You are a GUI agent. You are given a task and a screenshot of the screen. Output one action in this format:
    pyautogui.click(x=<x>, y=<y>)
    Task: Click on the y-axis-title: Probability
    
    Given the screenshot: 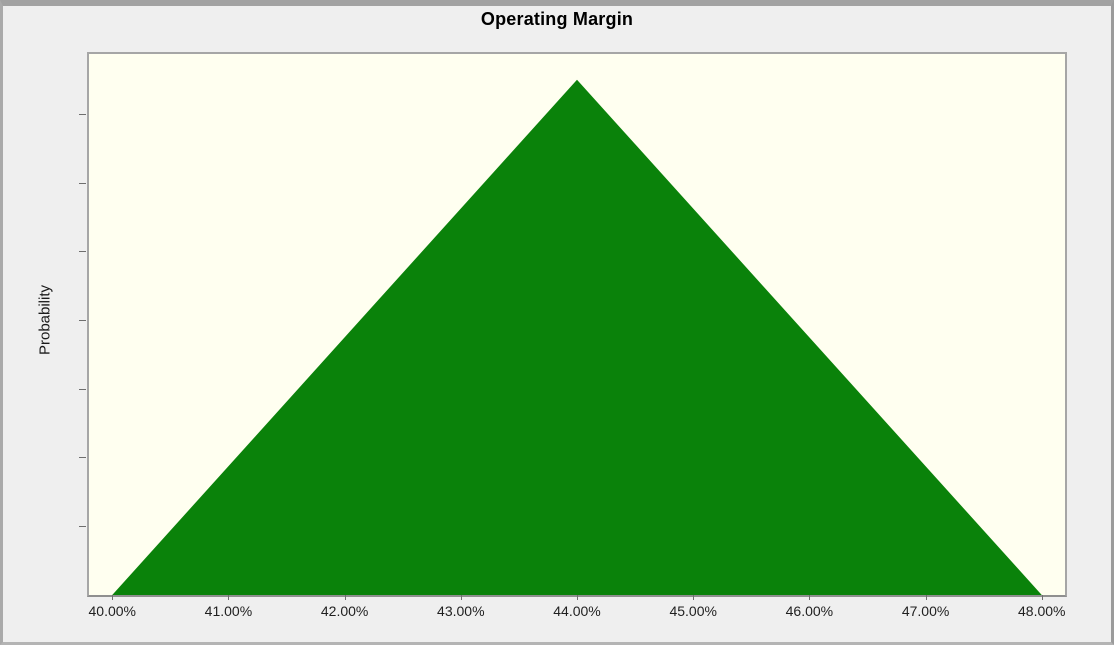 What is the action you would take?
    pyautogui.click(x=45, y=320)
    